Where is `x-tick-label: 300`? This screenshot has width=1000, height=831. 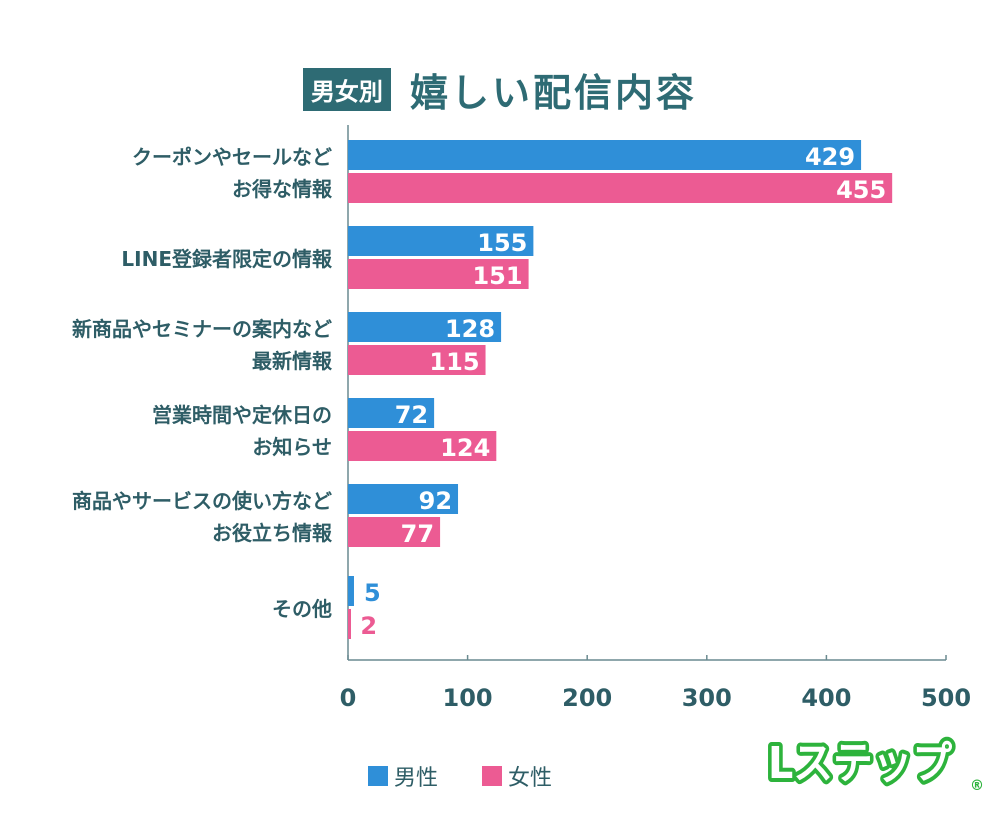 x-tick-label: 300 is located at coordinates (707, 698).